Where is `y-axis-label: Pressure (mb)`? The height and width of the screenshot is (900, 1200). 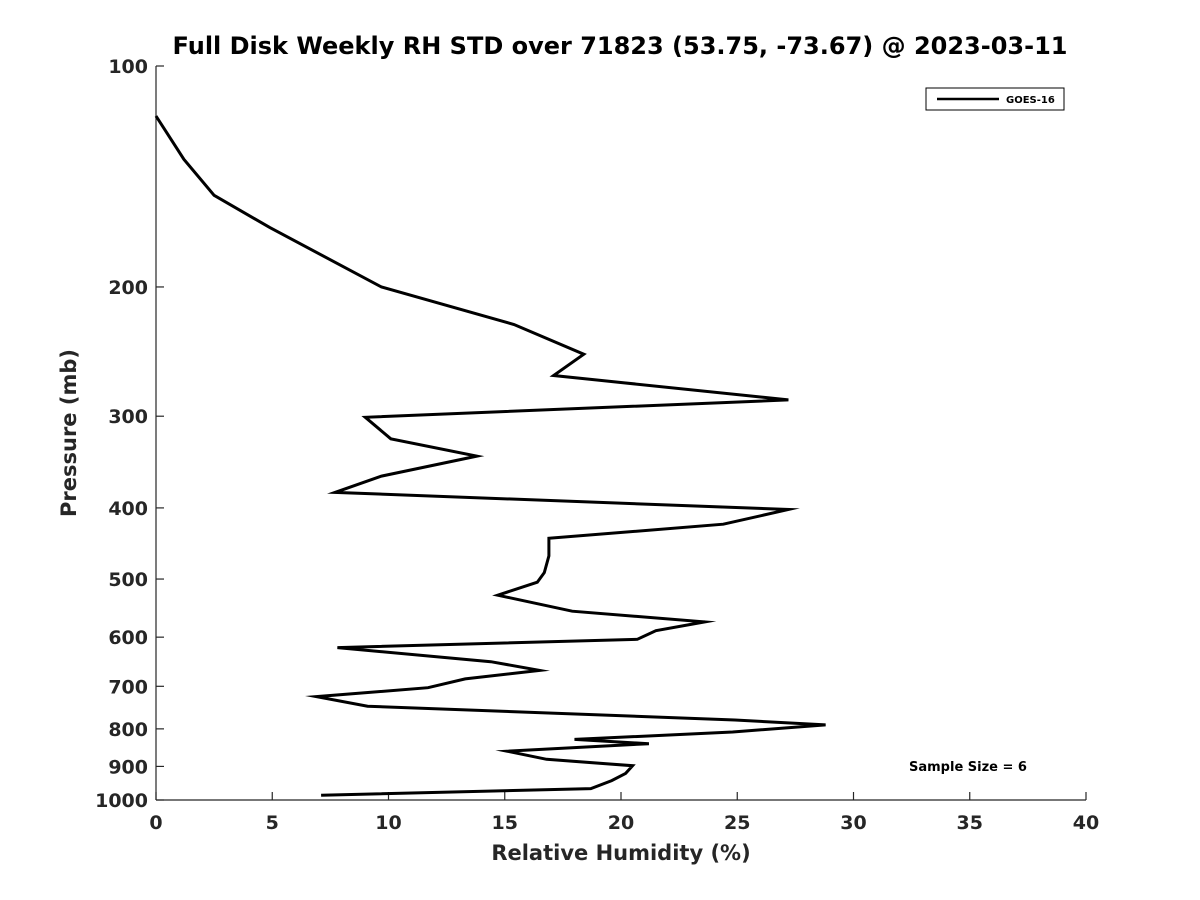 y-axis-label: Pressure (mb) is located at coordinates (69, 433).